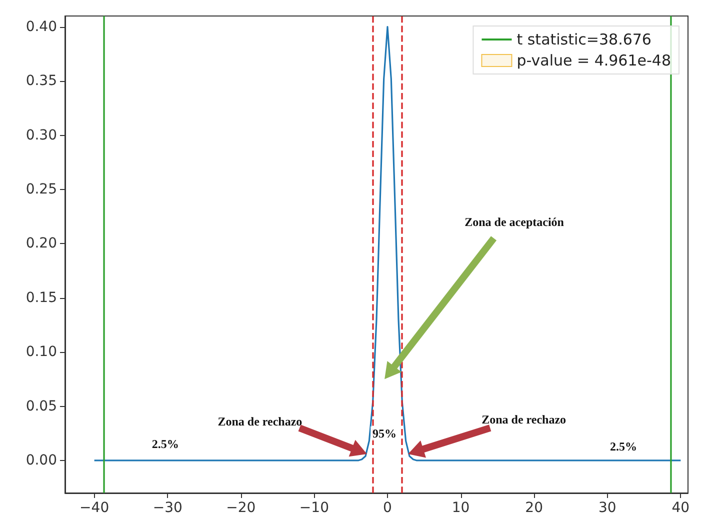 The image size is (701, 528). I want to click on x-tick-label: 30, so click(607, 508).